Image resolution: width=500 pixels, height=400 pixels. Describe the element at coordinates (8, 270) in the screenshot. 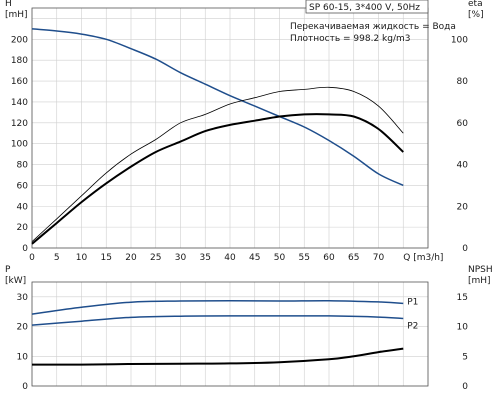

I see `left-axis-label: P` at that location.